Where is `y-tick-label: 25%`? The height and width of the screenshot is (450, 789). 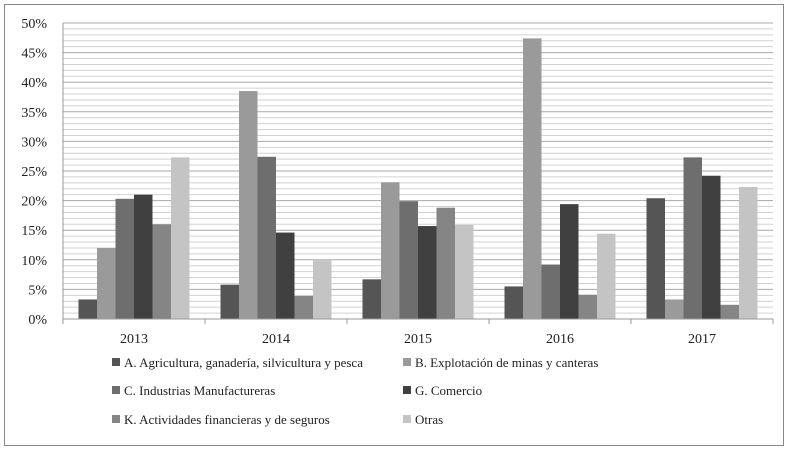 y-tick-label: 25% is located at coordinates (34, 172).